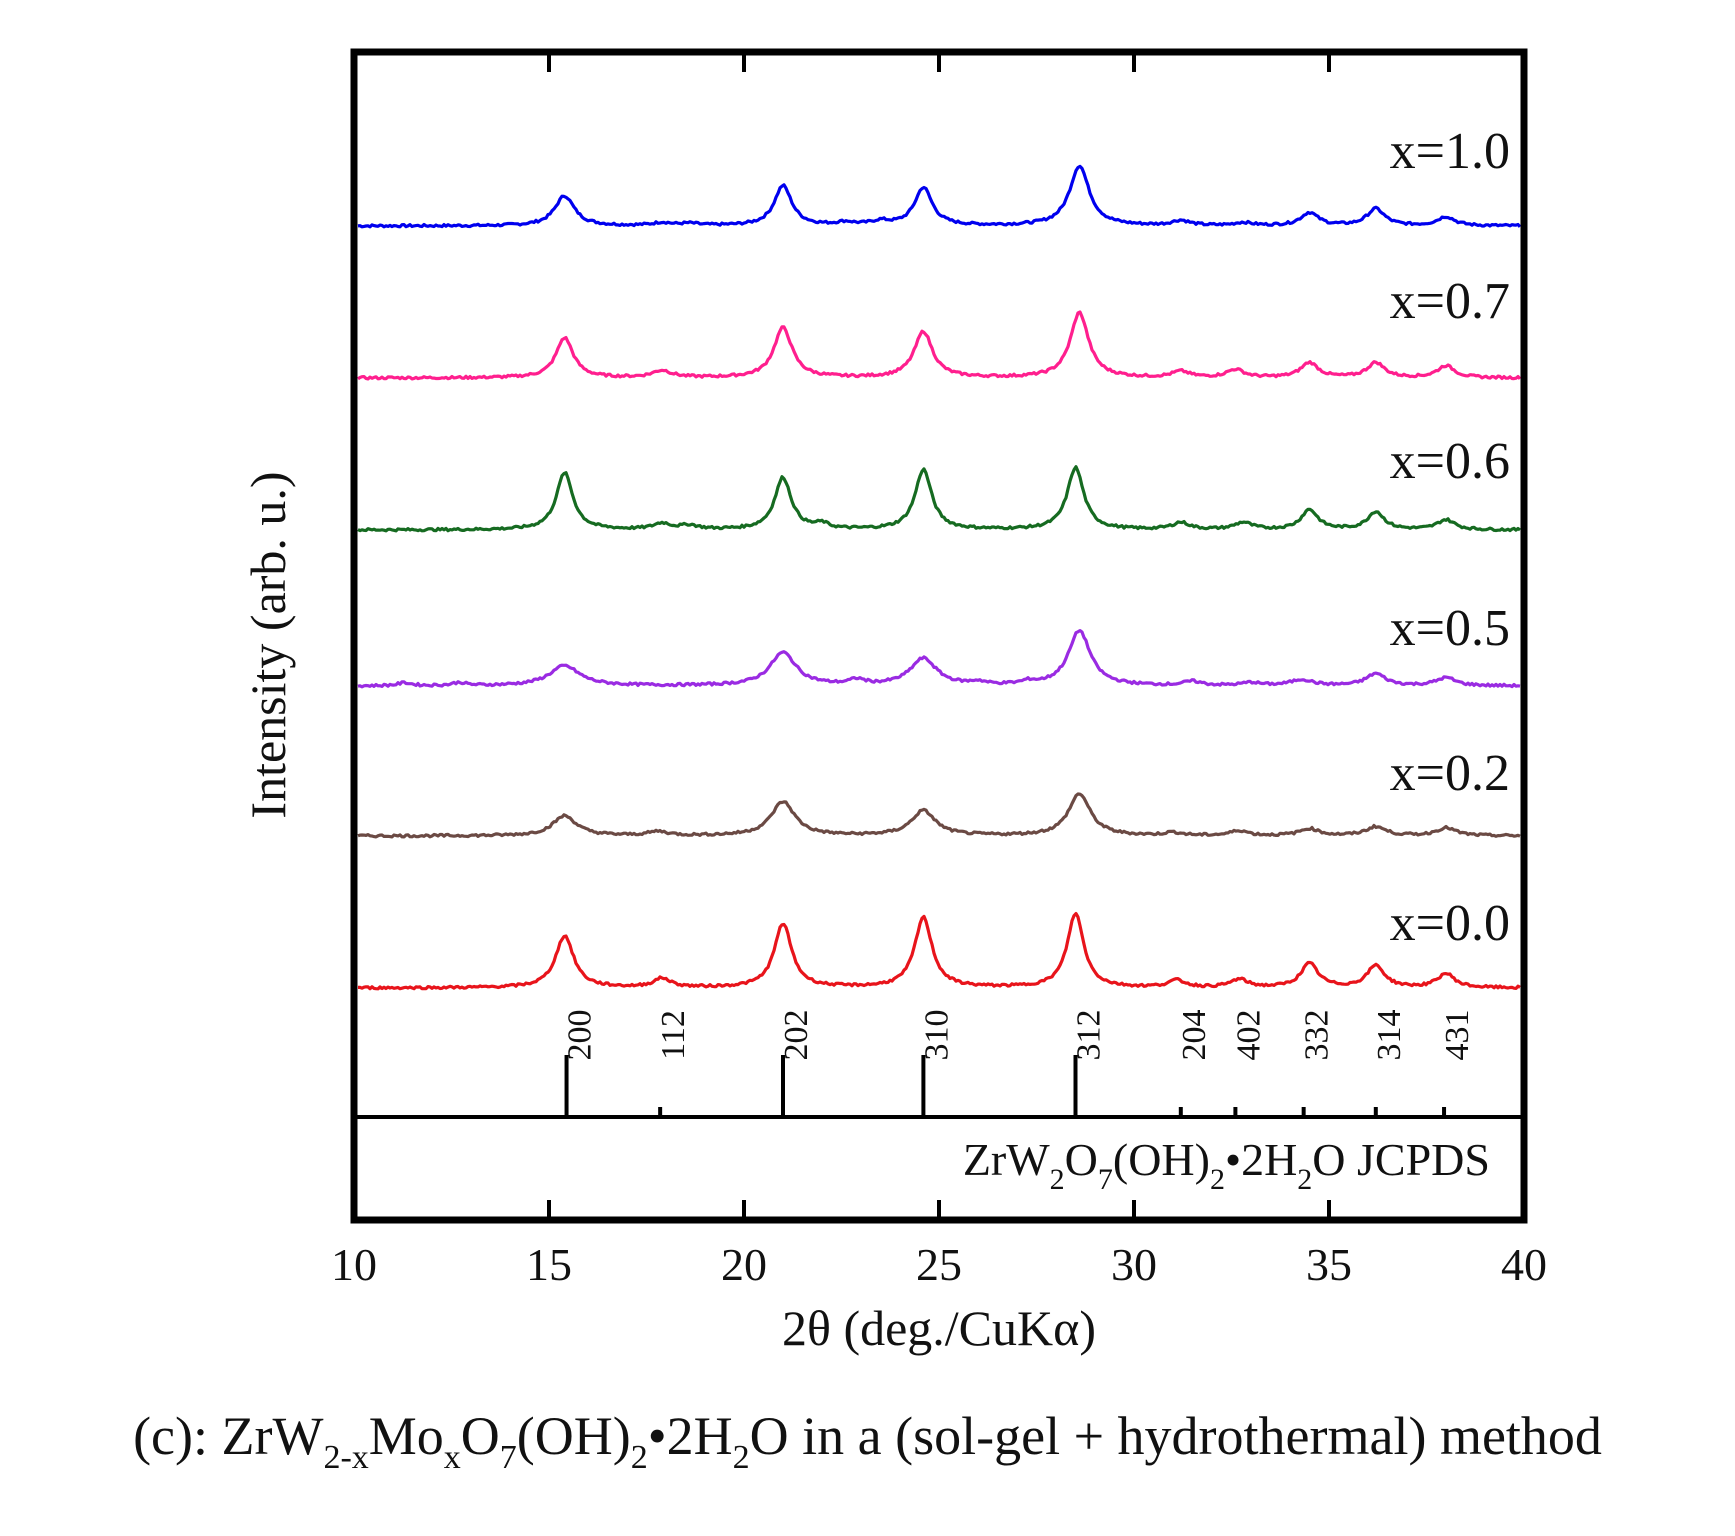 The image size is (1735, 1536). What do you see at coordinates (1450, 923) in the screenshot?
I see `series-label: x=0.0` at bounding box center [1450, 923].